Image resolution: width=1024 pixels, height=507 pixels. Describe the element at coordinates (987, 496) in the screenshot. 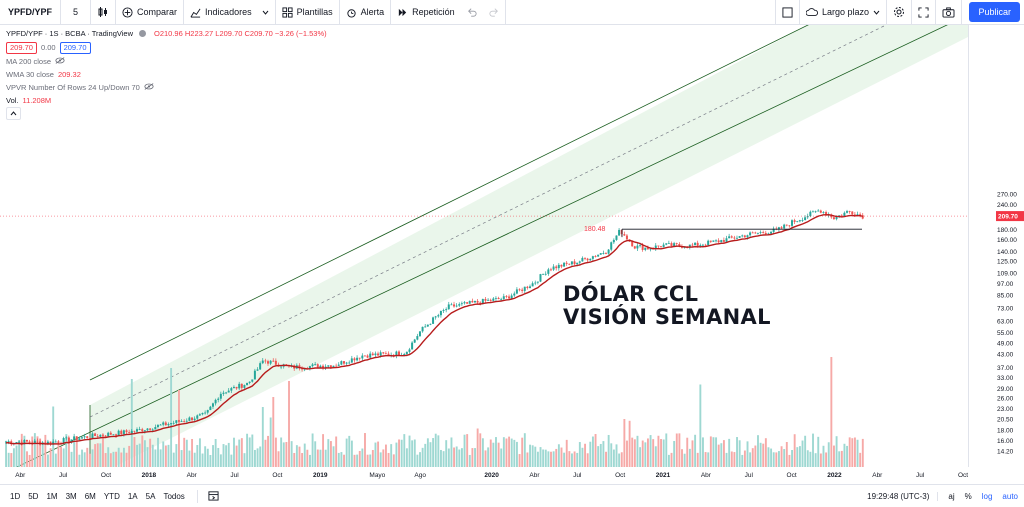

I see `log-toggle: log` at that location.